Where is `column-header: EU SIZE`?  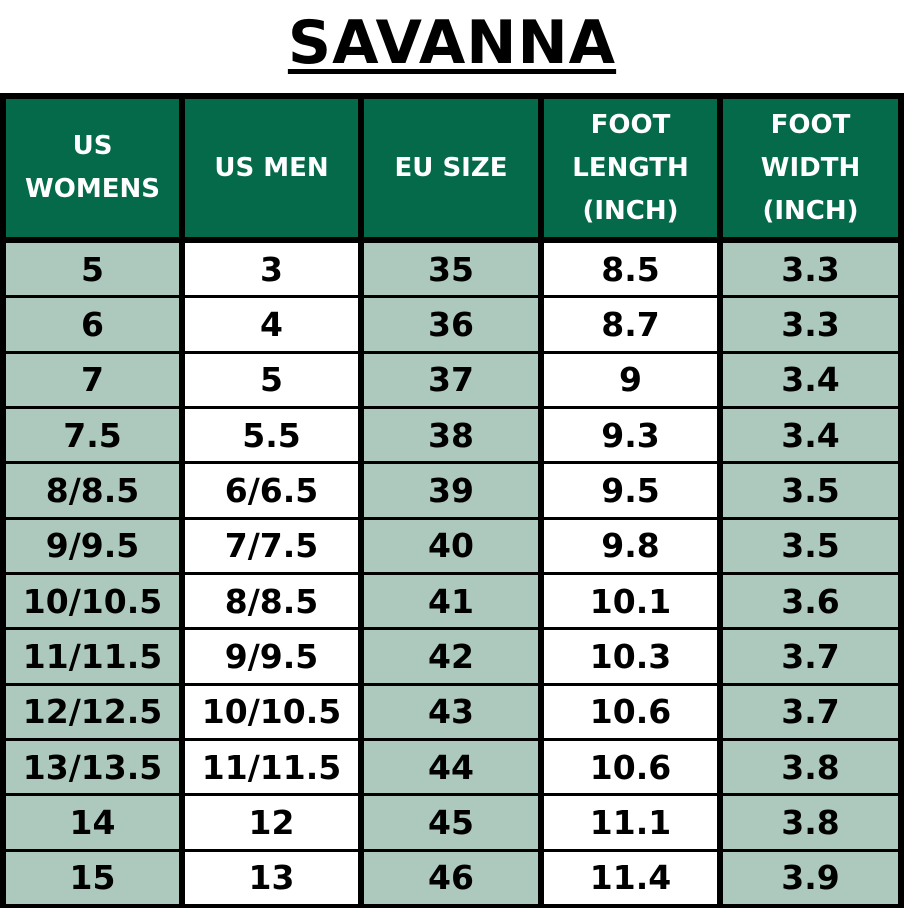
column-header: EU SIZE is located at coordinates (451, 168).